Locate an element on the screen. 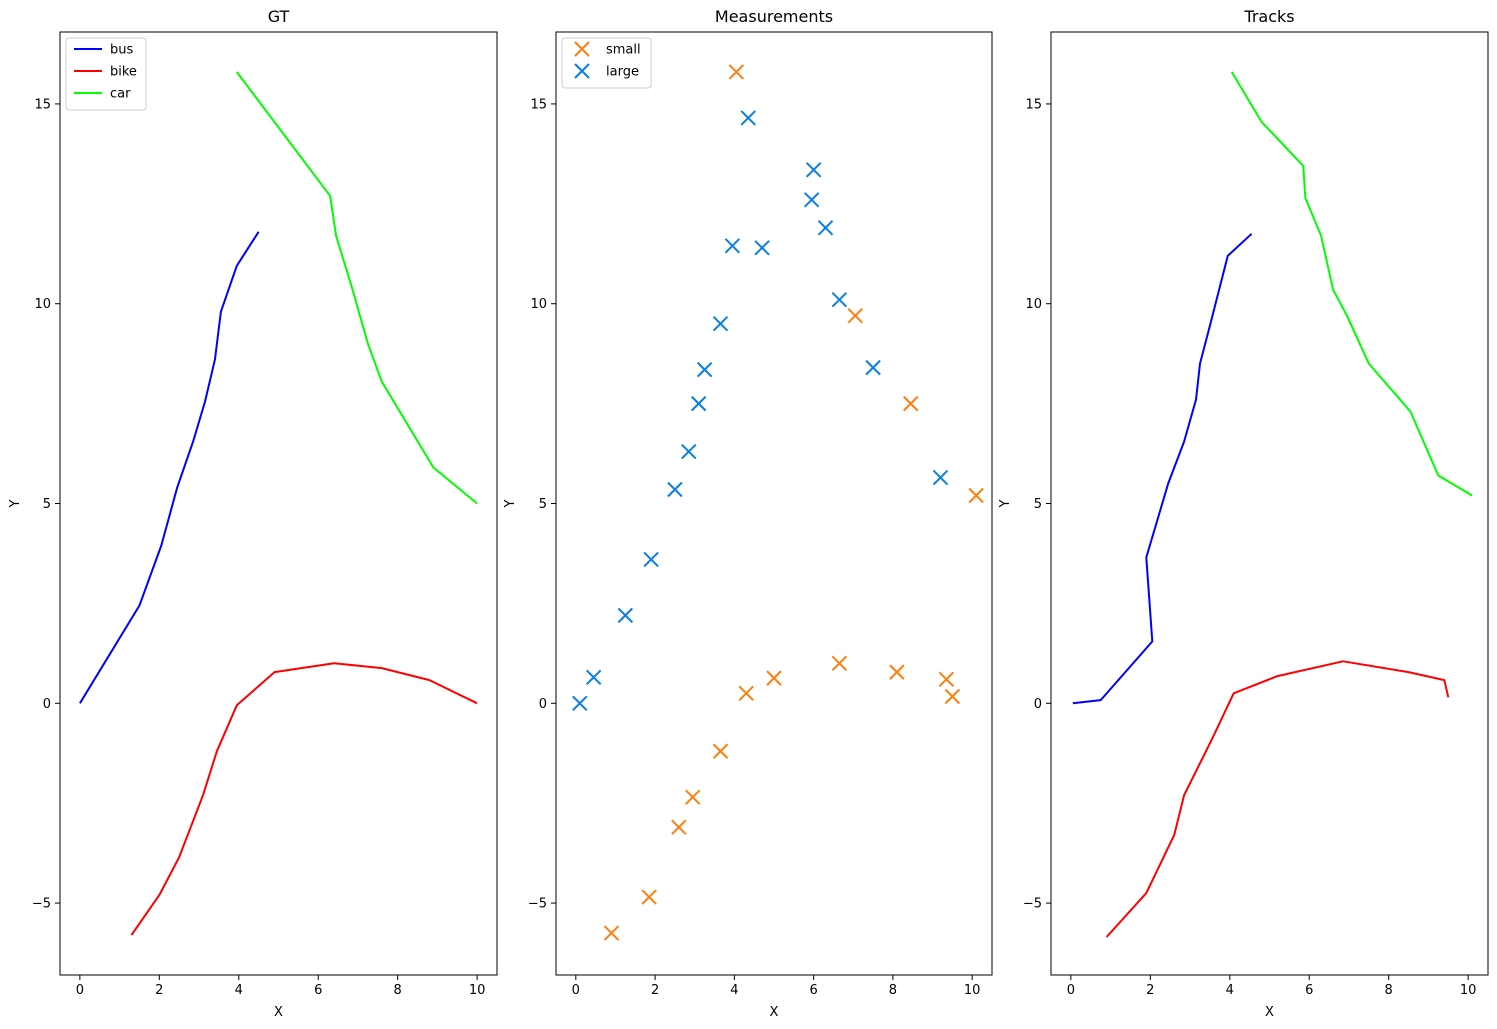 The image size is (1497, 1029). legend: small large is located at coordinates (606, 63).